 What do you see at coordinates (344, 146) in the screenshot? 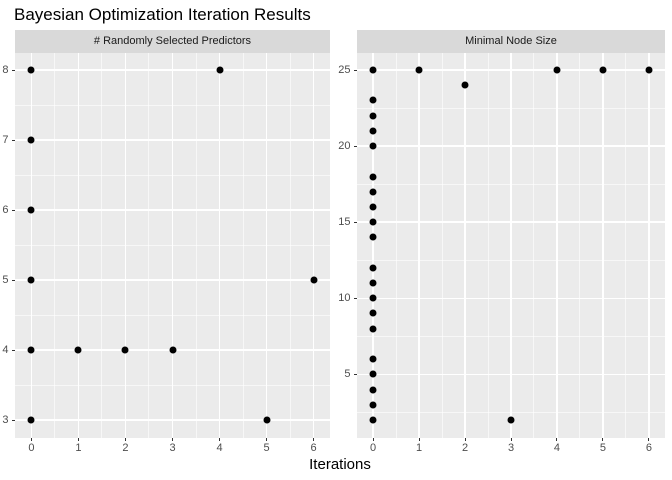
I see `y-tick-label: 20` at bounding box center [344, 146].